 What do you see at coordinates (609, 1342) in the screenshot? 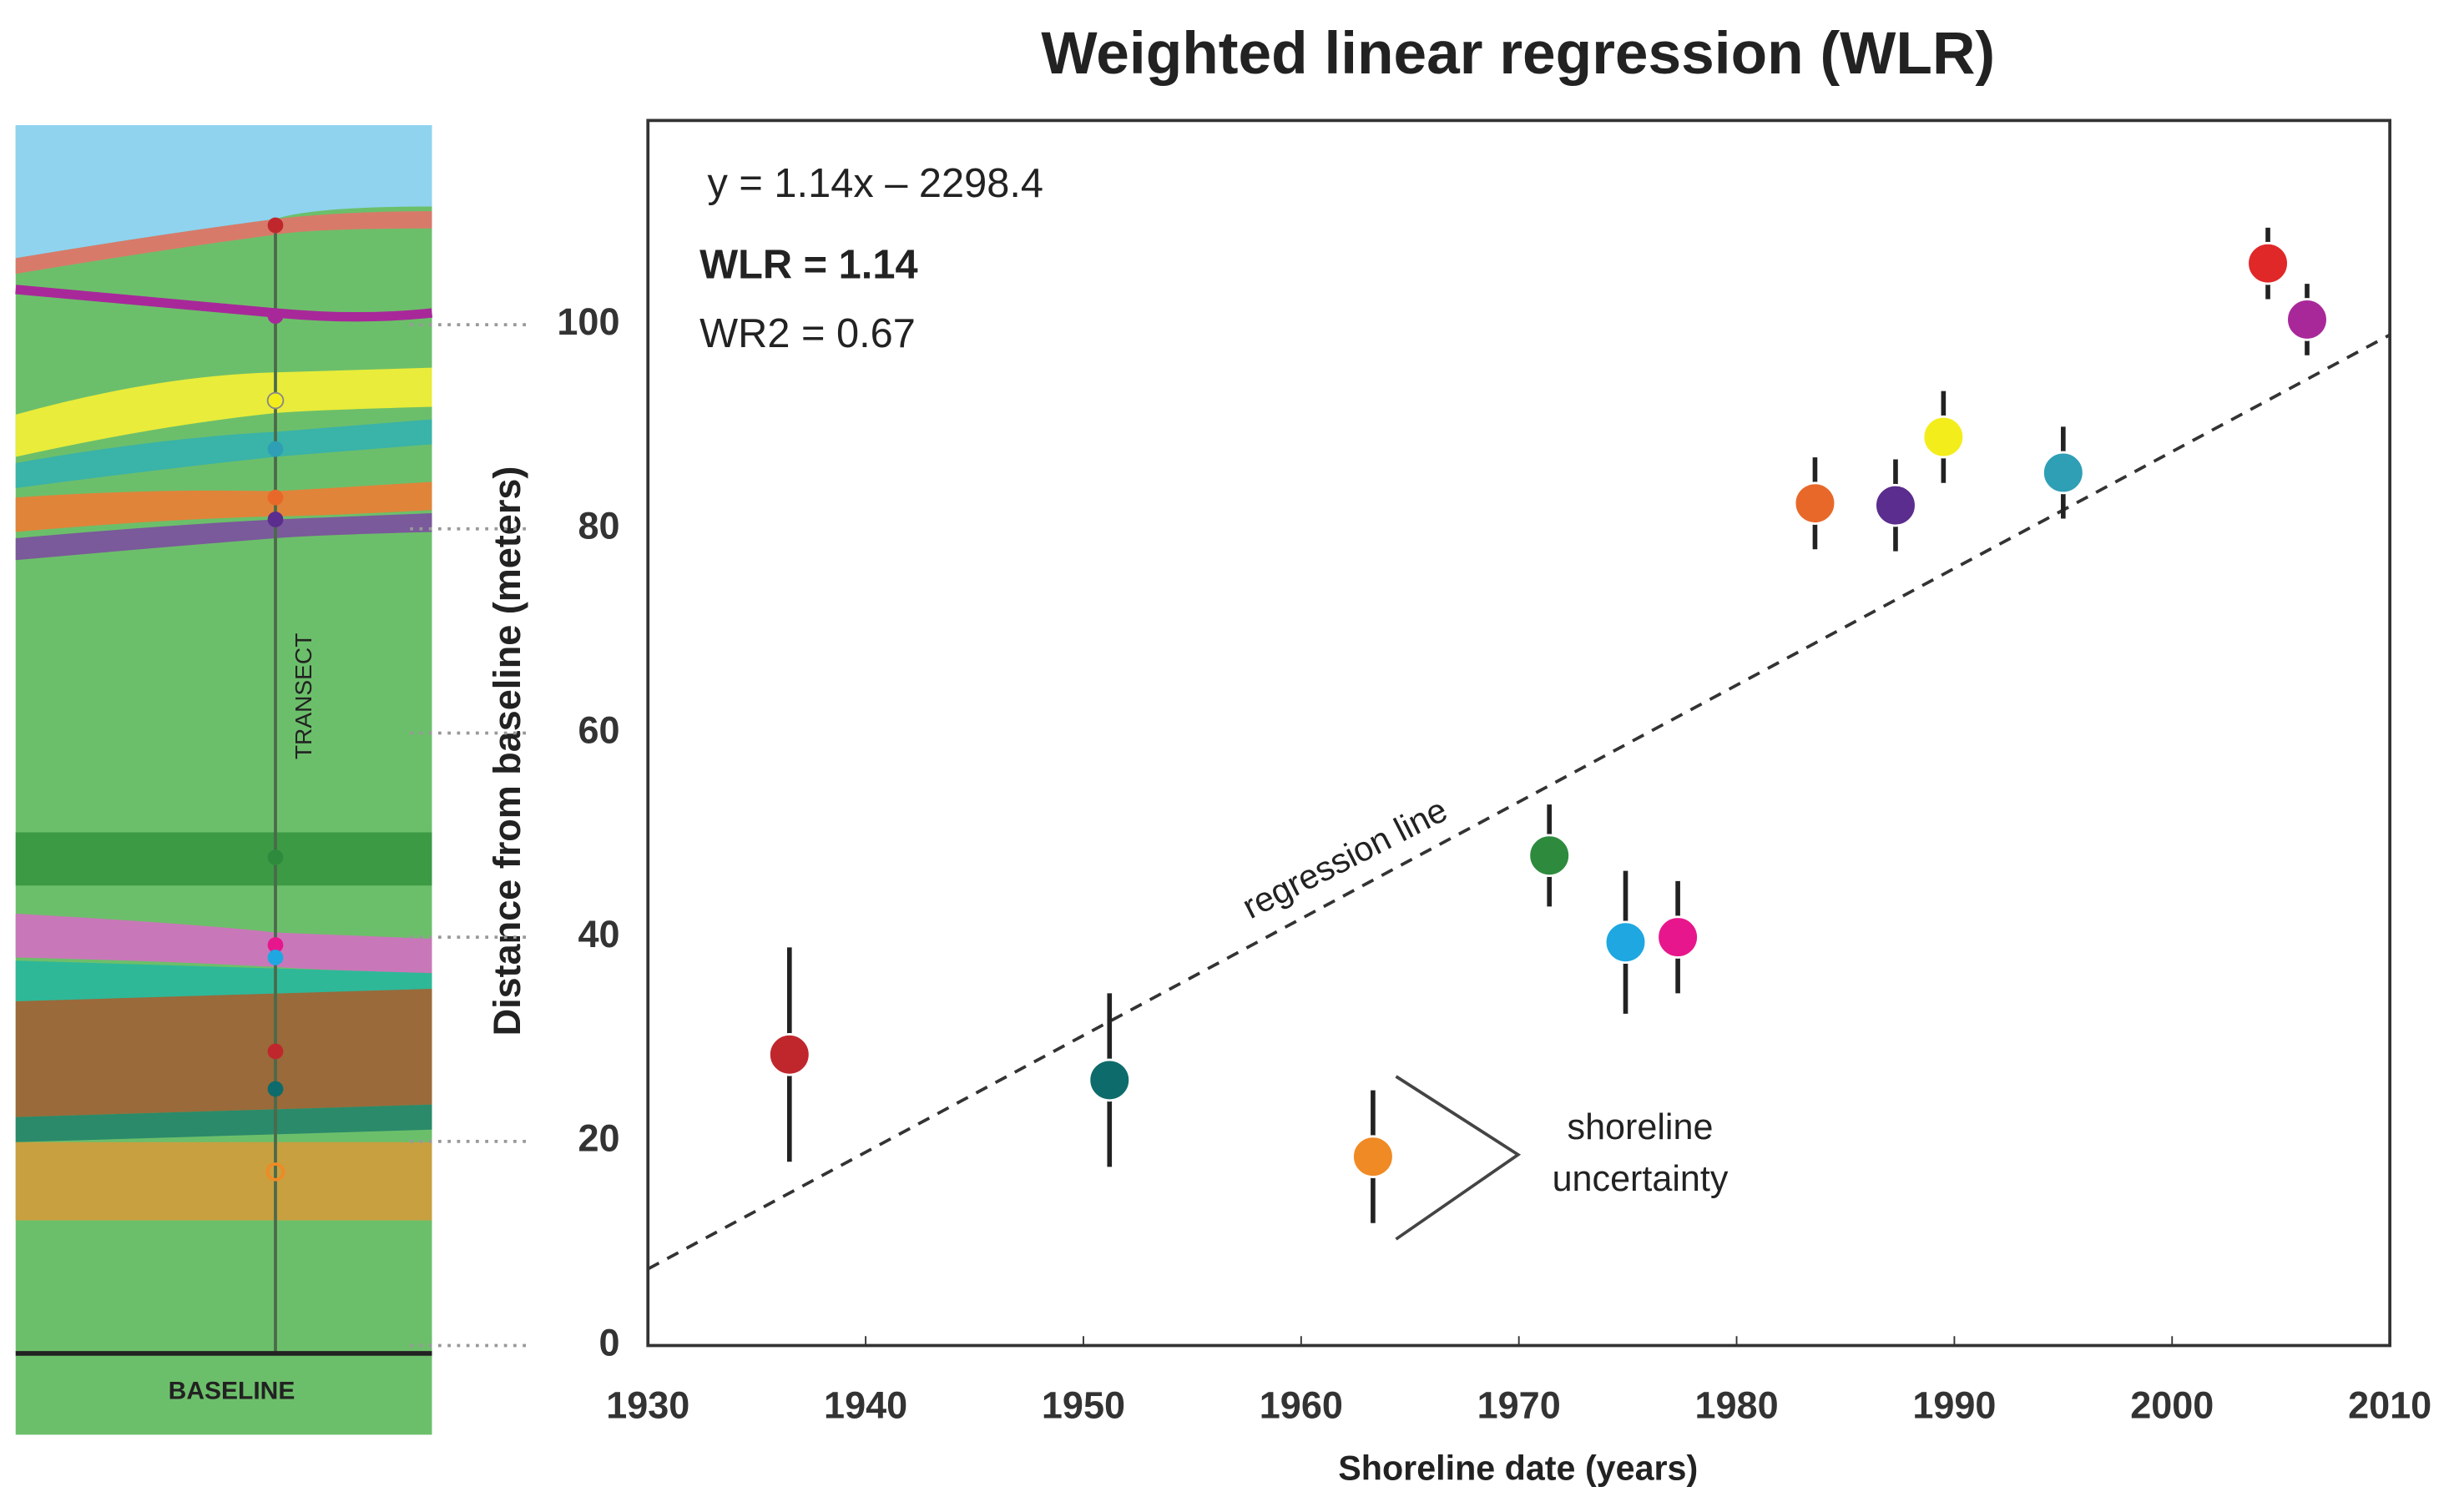
I see `y-tick-label: 0` at bounding box center [609, 1342].